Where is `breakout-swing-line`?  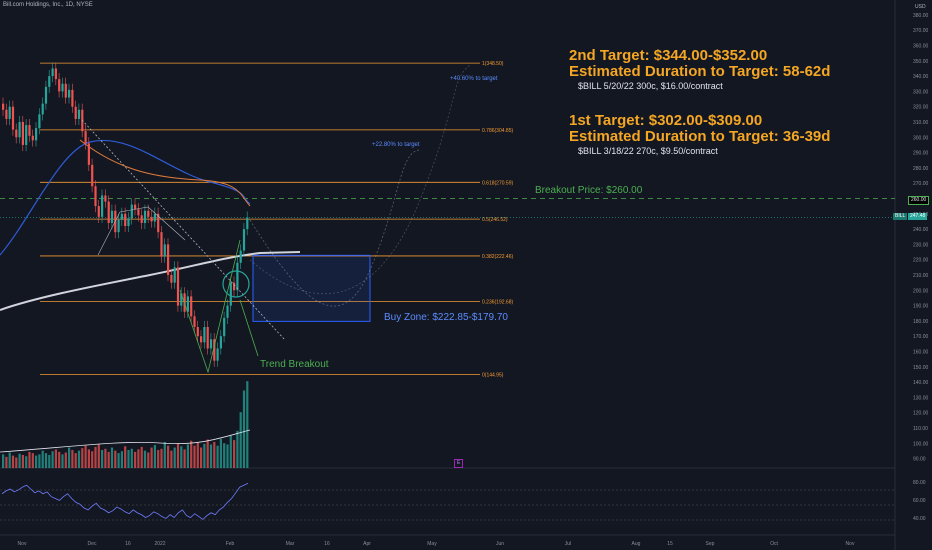 breakout-swing-line is located at coordinates (210, 306).